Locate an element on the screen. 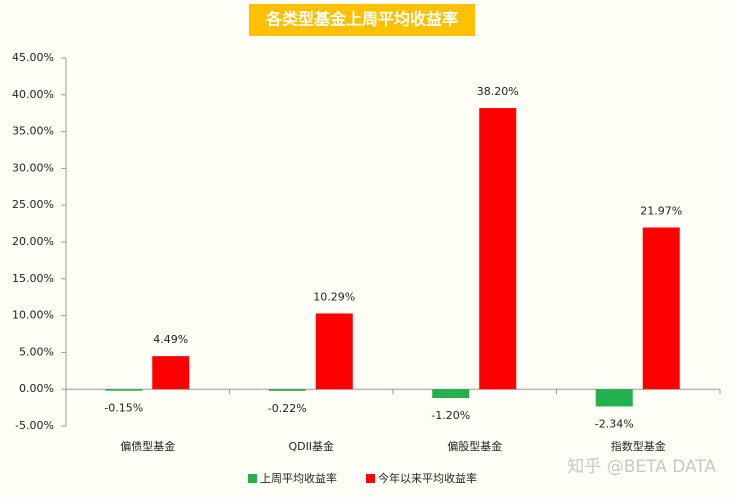 The height and width of the screenshot is (500, 734). legend-label: 上周平均收益率 is located at coordinates (298, 478).